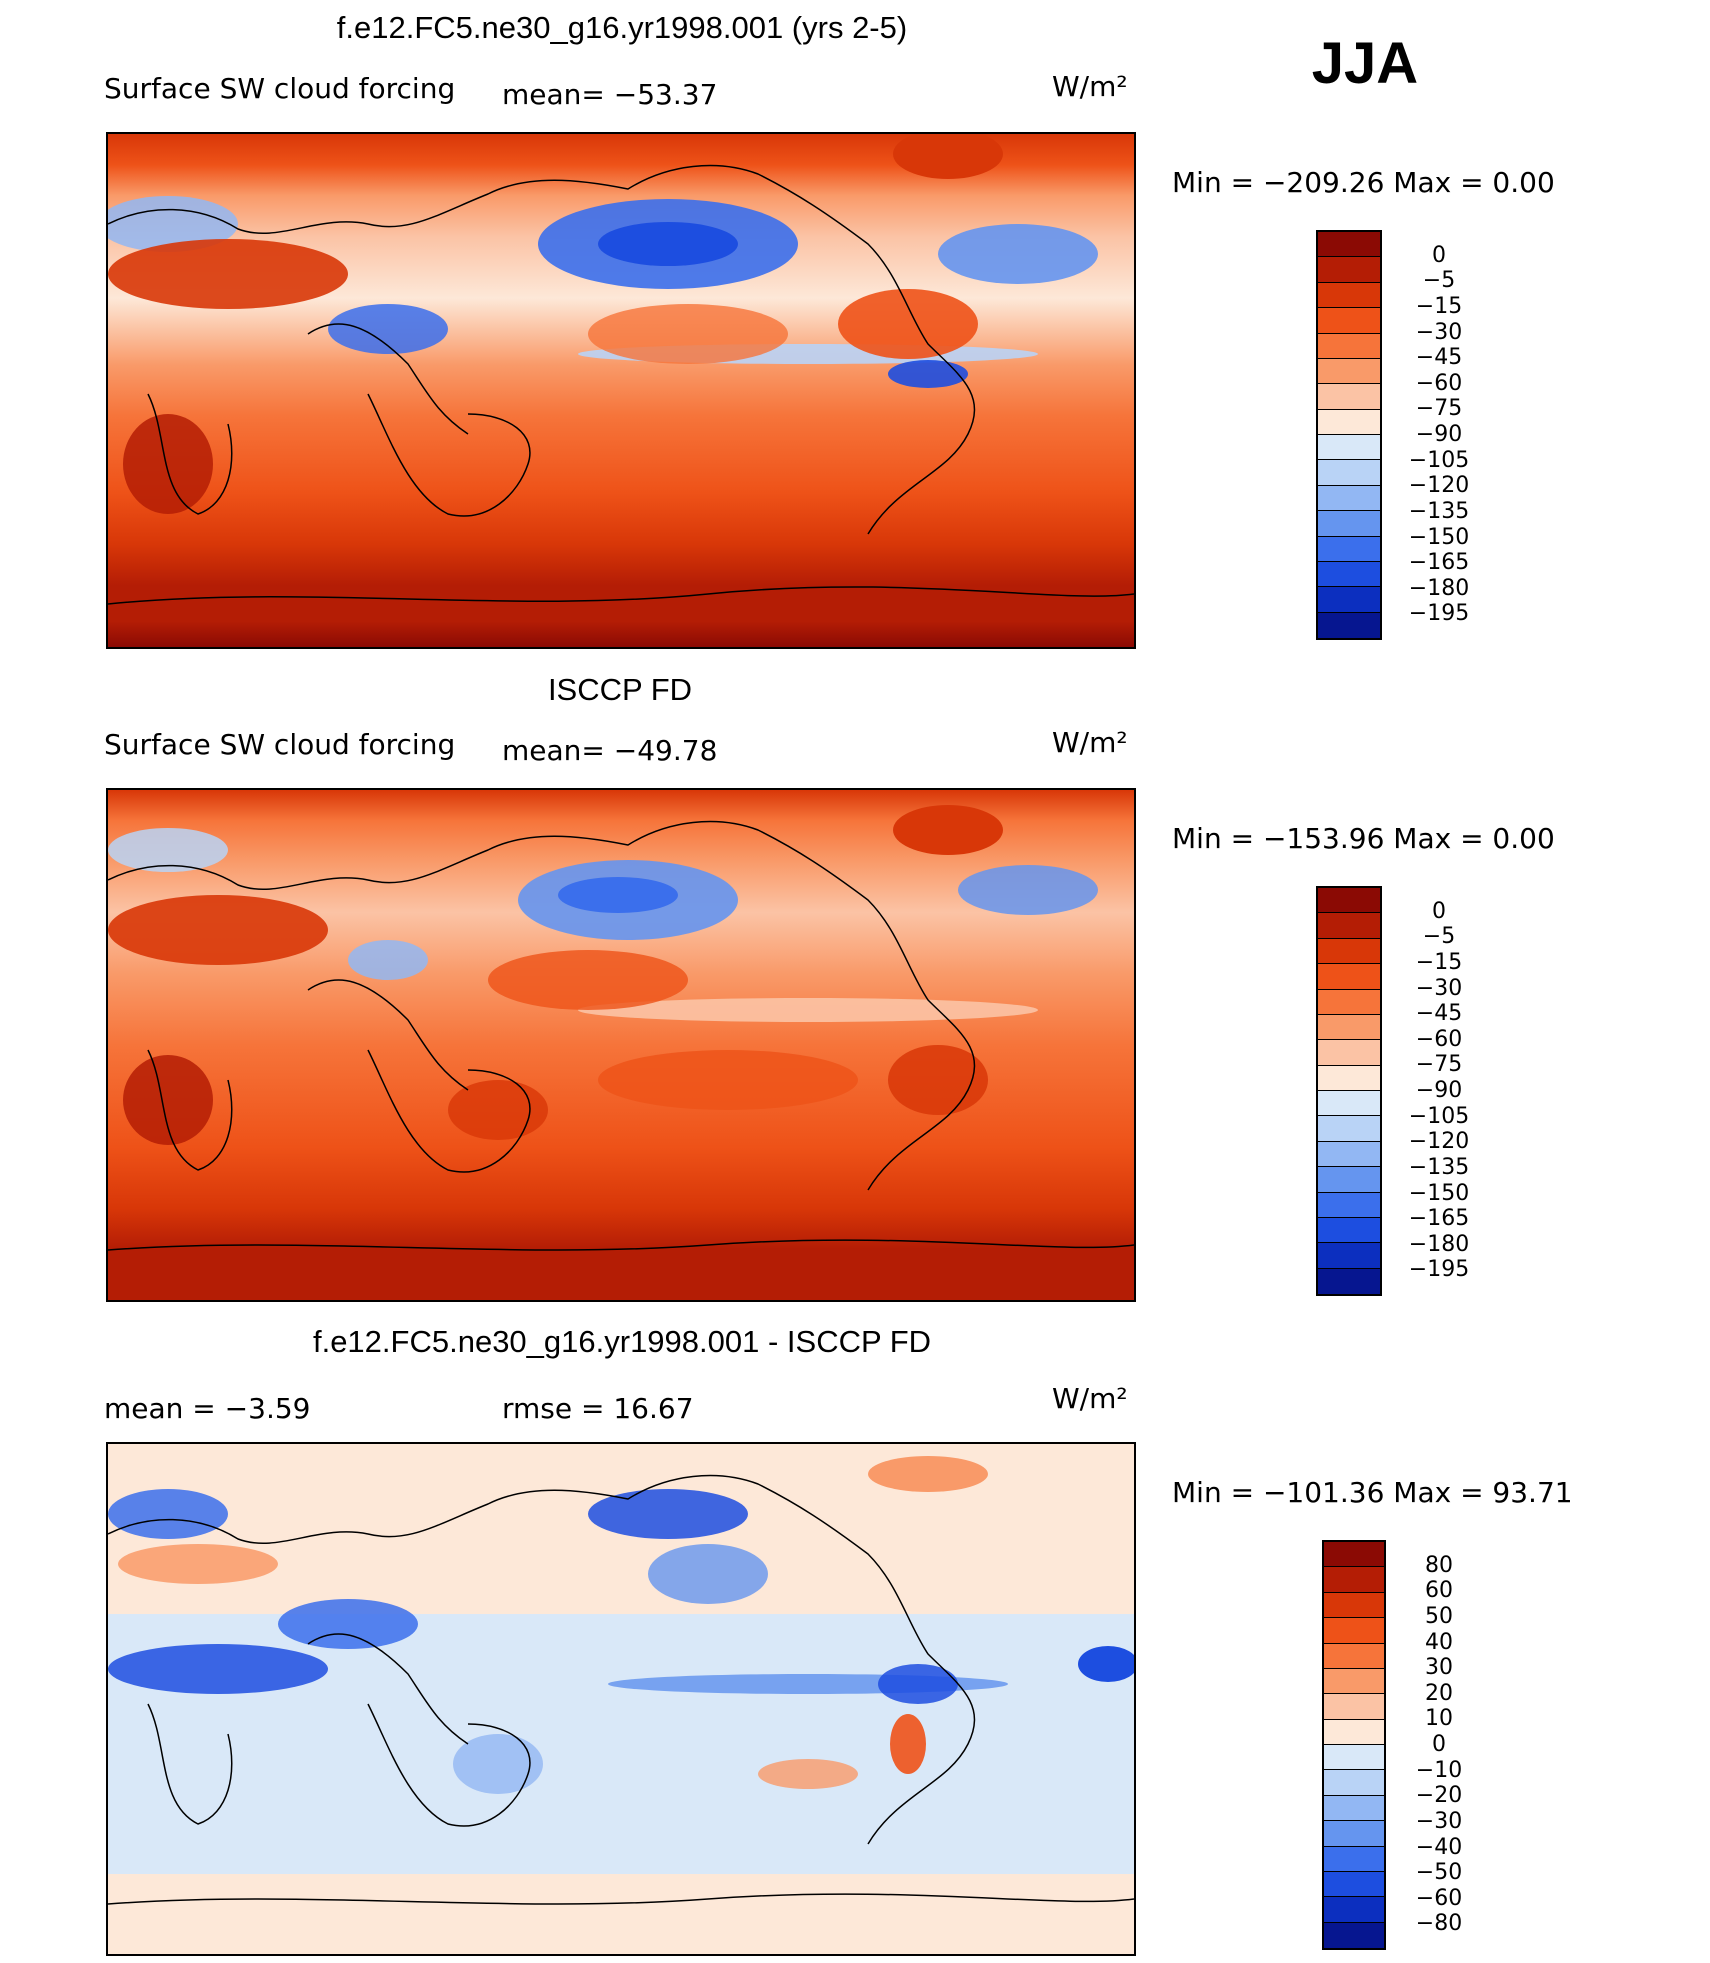  I want to click on colorbar-tick-label: −5, so click(1439, 937).